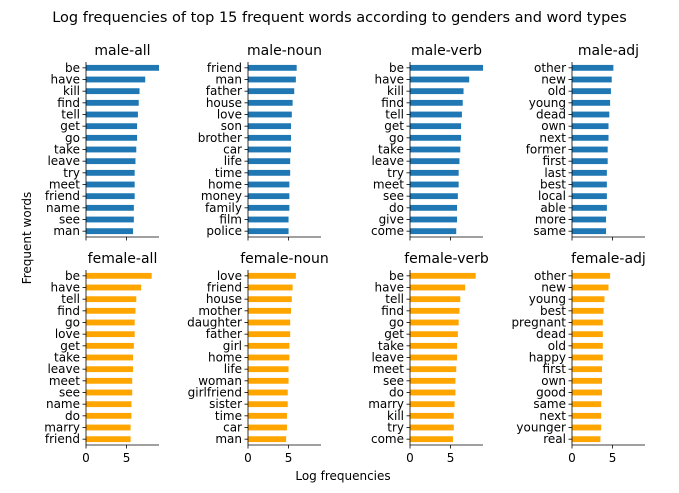  What do you see at coordinates (589, 172) in the screenshot?
I see `bar-last` at bounding box center [589, 172].